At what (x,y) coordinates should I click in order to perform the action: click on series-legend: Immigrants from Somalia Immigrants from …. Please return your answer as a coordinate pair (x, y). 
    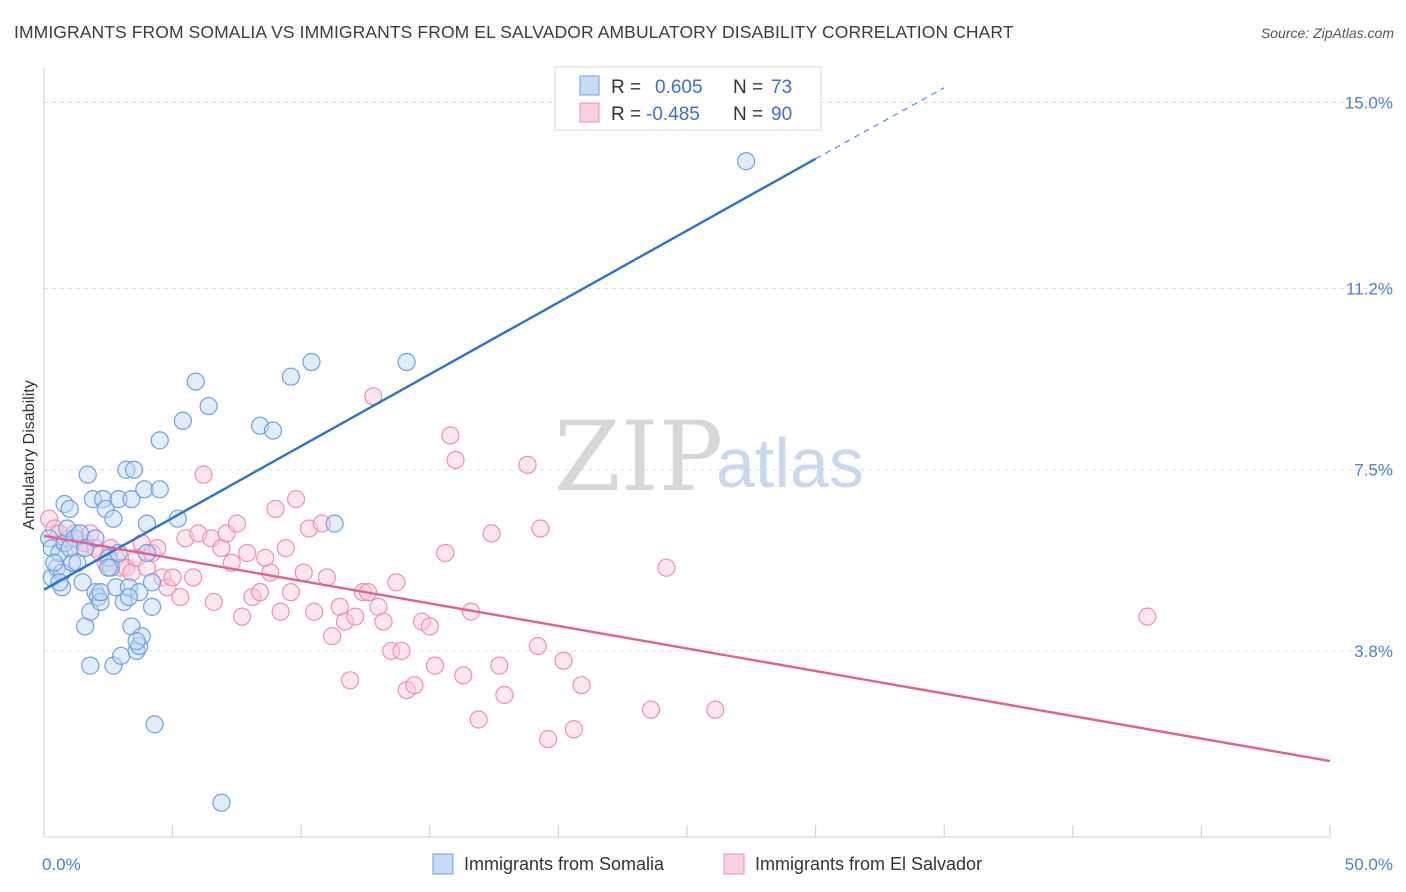
    Looking at the image, I should click on (707, 864).